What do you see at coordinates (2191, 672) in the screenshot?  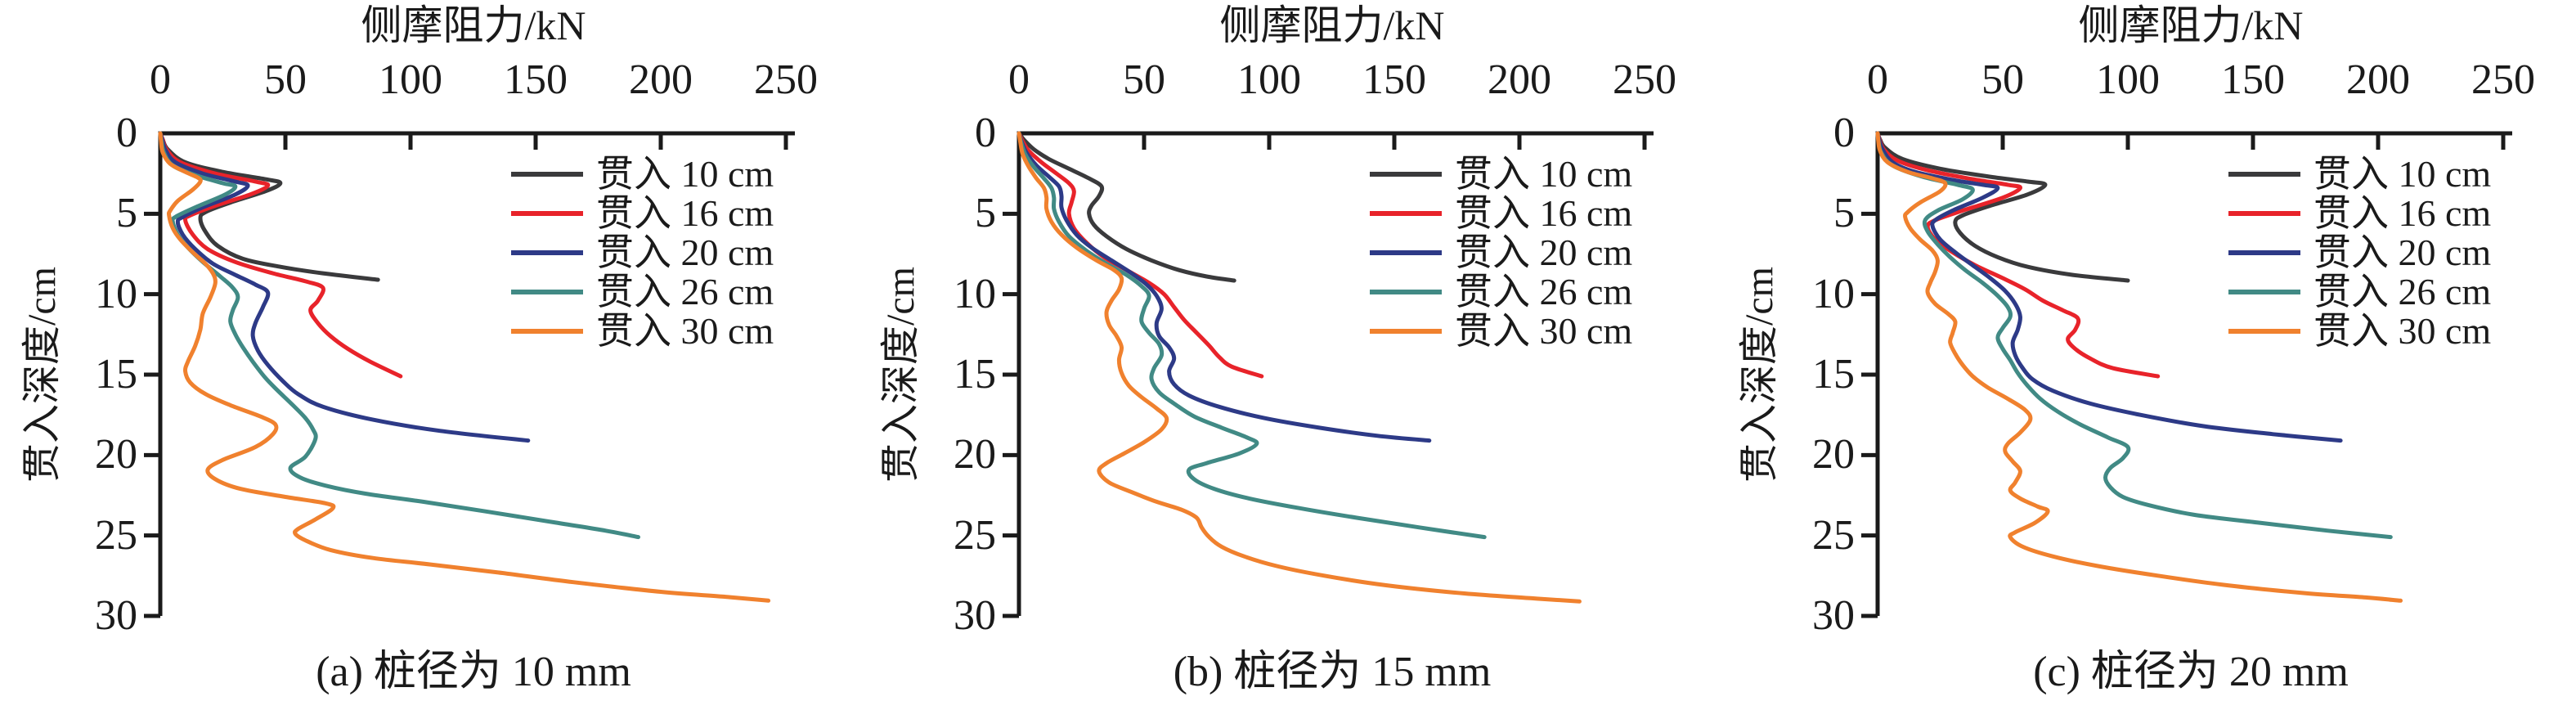 I see `panel-caption: (c) 桩径为 20 mm` at bounding box center [2191, 672].